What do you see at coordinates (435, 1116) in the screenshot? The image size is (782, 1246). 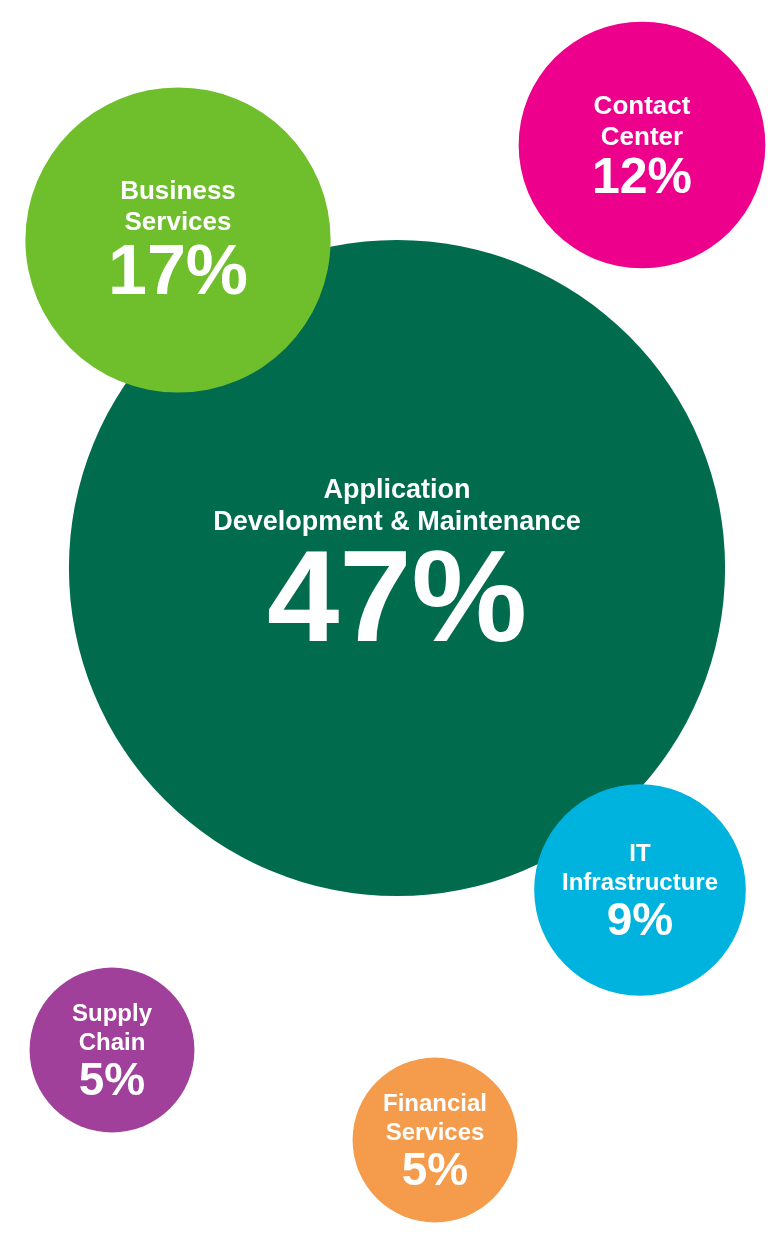 I see `category-label: Financial Services` at bounding box center [435, 1116].